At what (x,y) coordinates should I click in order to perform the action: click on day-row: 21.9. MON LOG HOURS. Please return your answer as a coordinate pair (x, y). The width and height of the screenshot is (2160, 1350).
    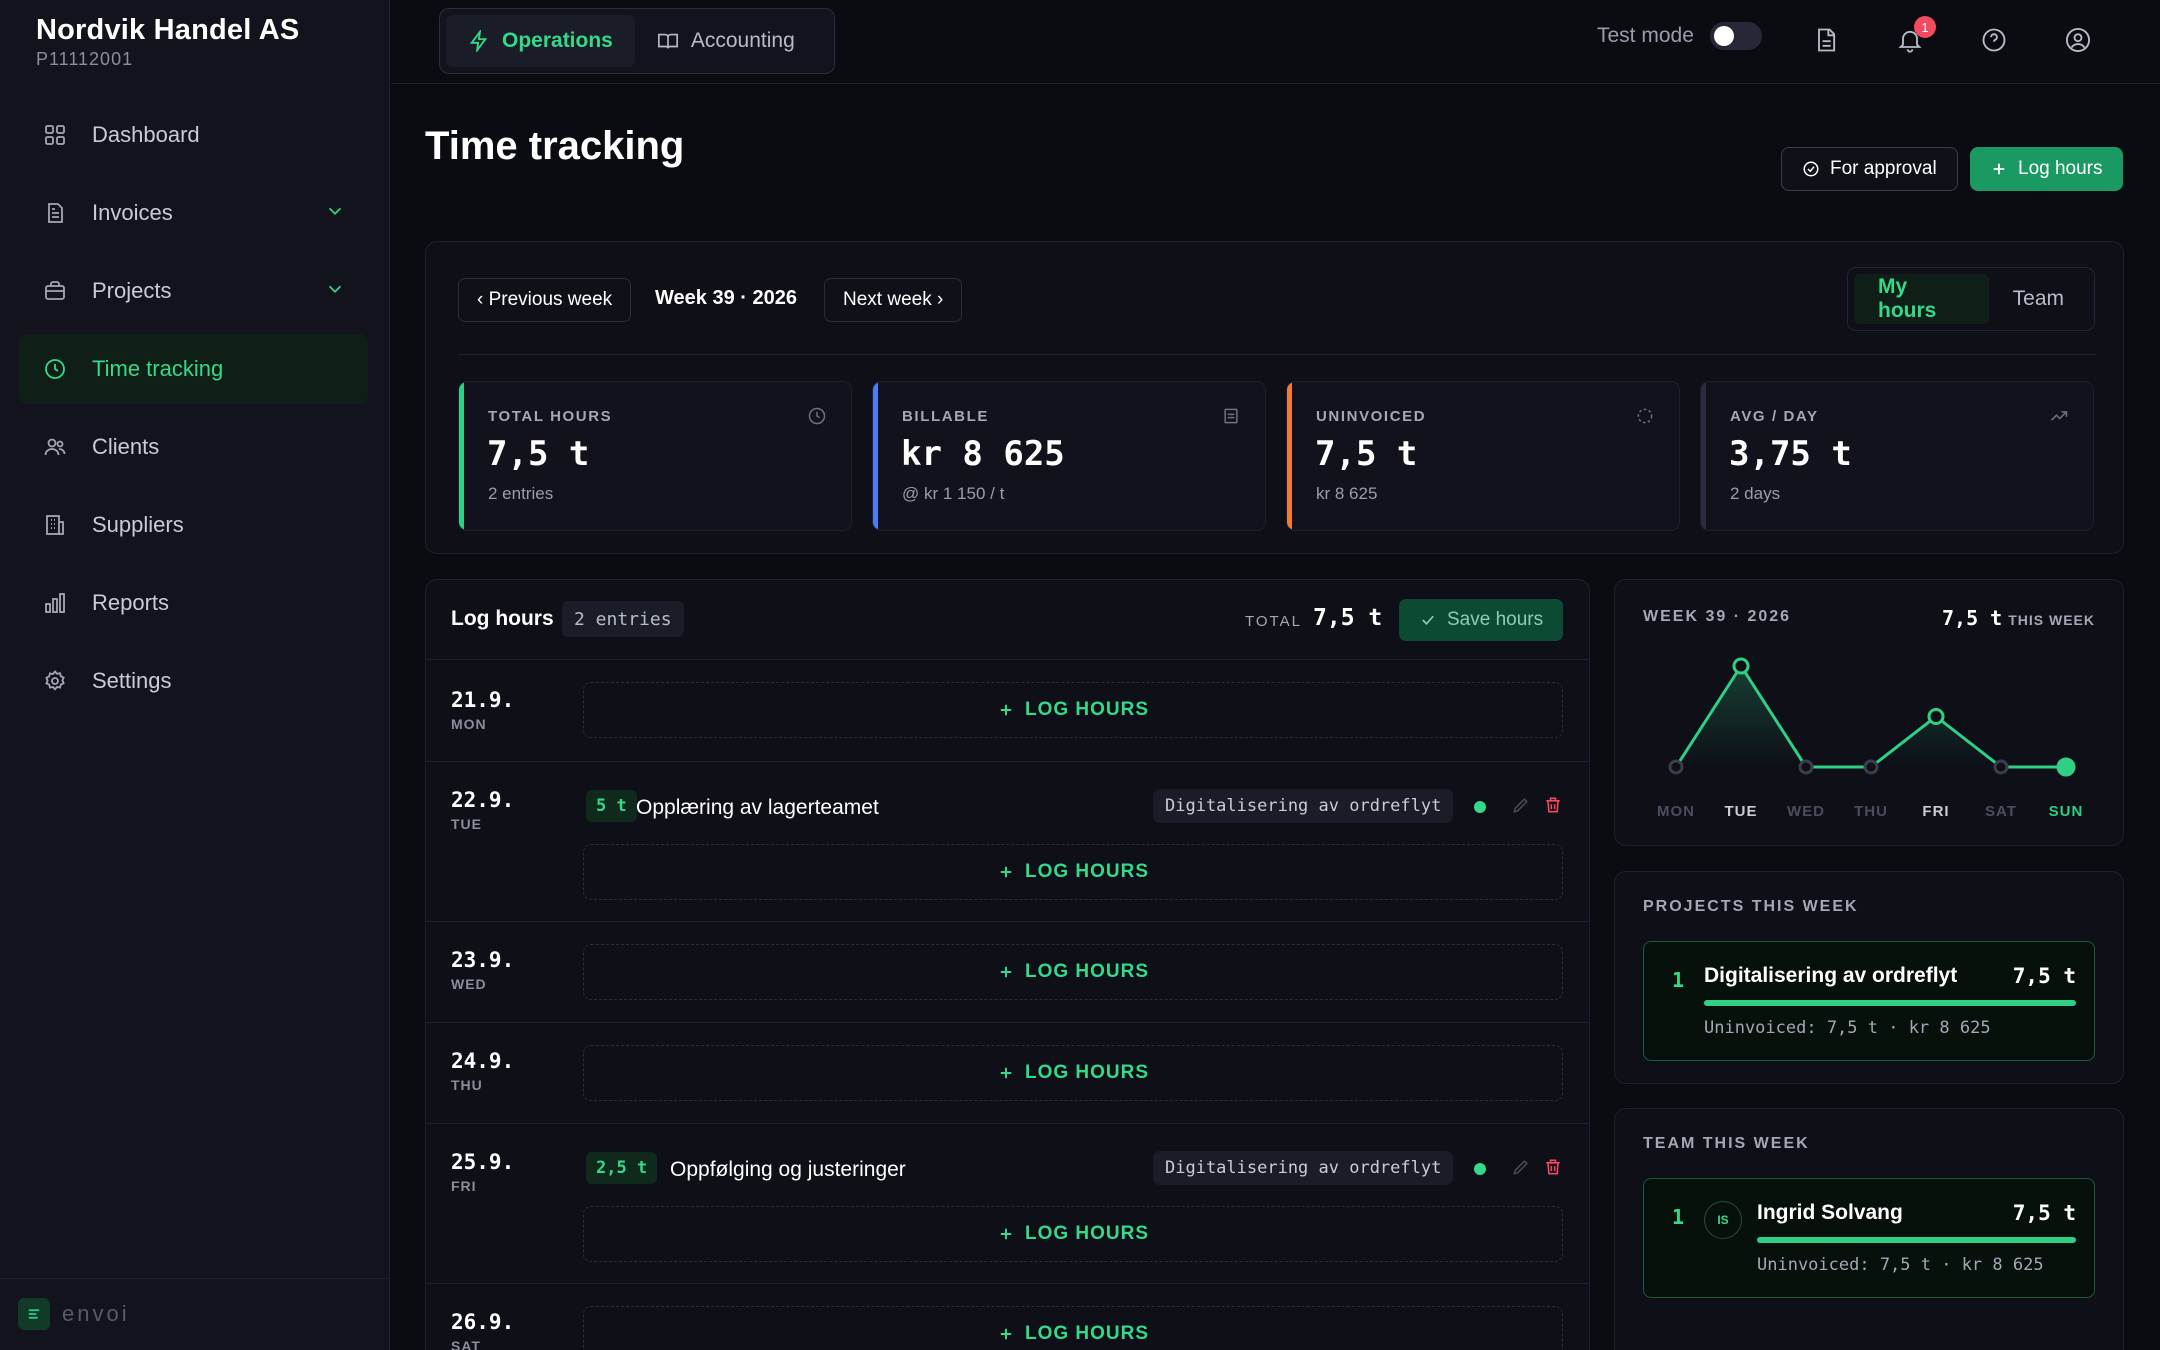
    Looking at the image, I should click on (1007, 711).